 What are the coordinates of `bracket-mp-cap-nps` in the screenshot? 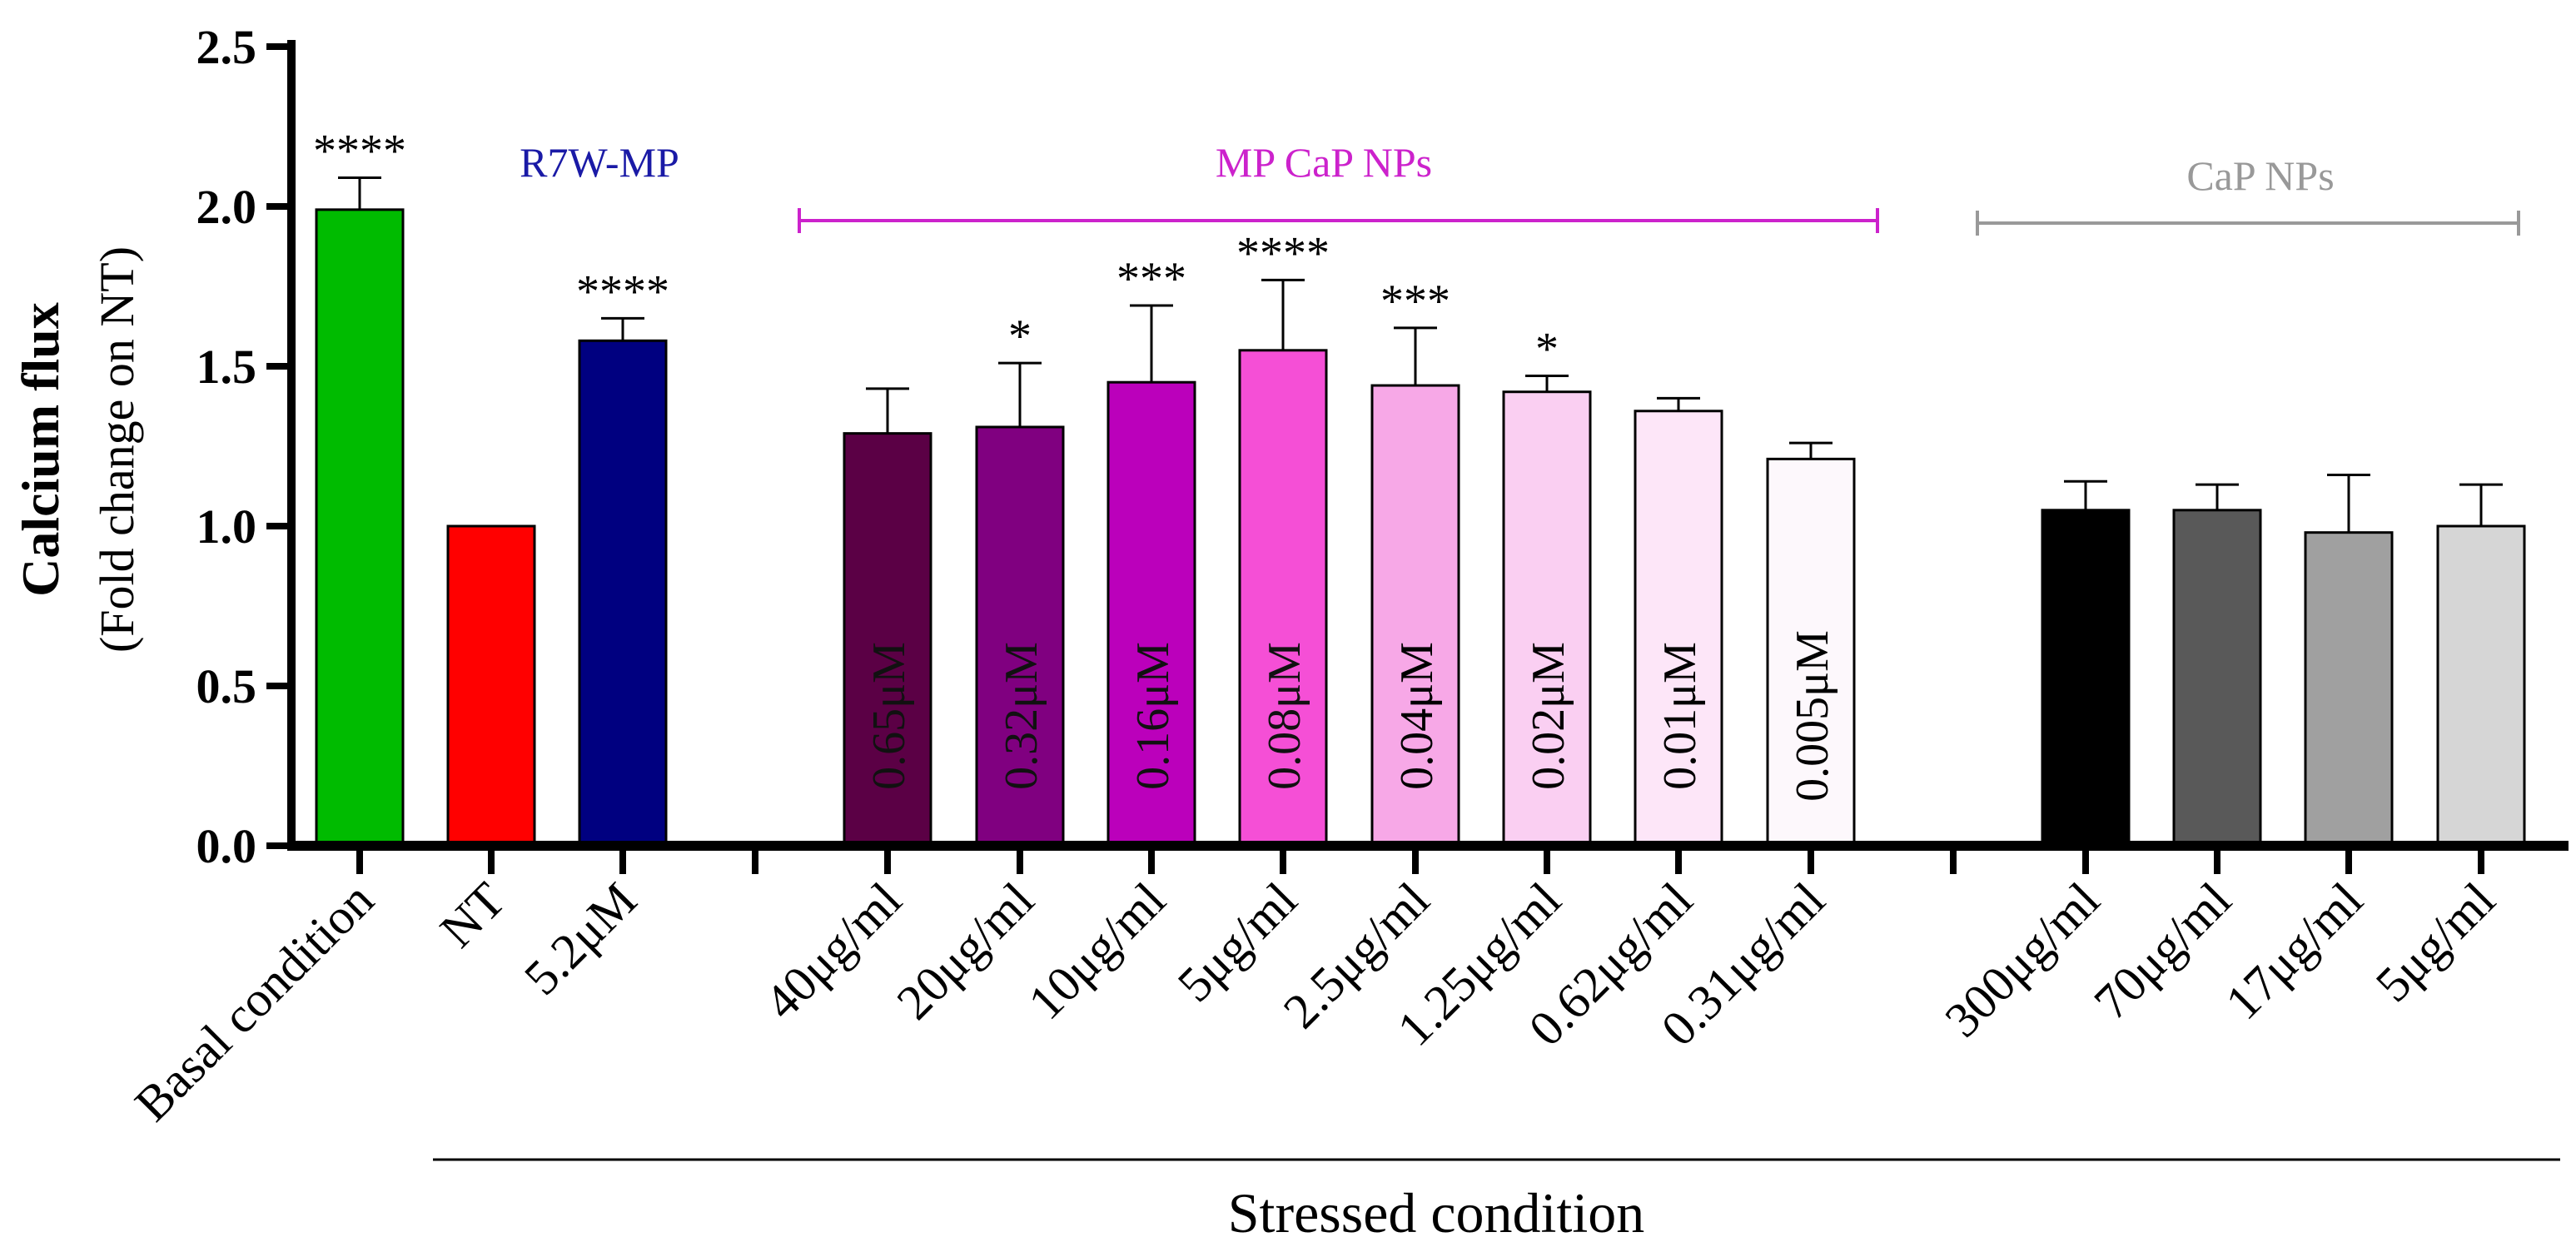 It's located at (1338, 220).